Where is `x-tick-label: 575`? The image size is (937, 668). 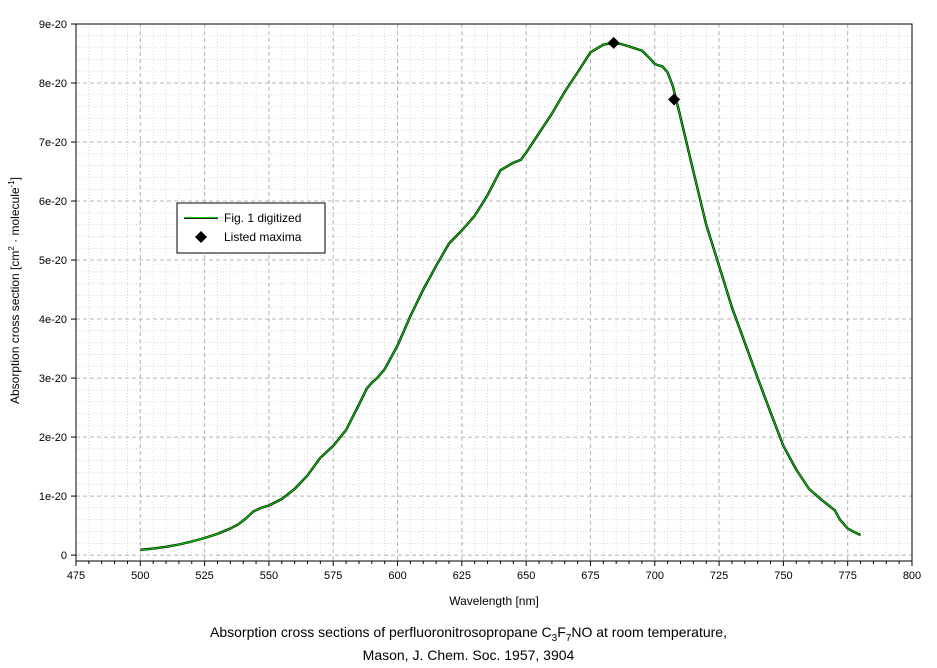
x-tick-label: 575 is located at coordinates (333, 576).